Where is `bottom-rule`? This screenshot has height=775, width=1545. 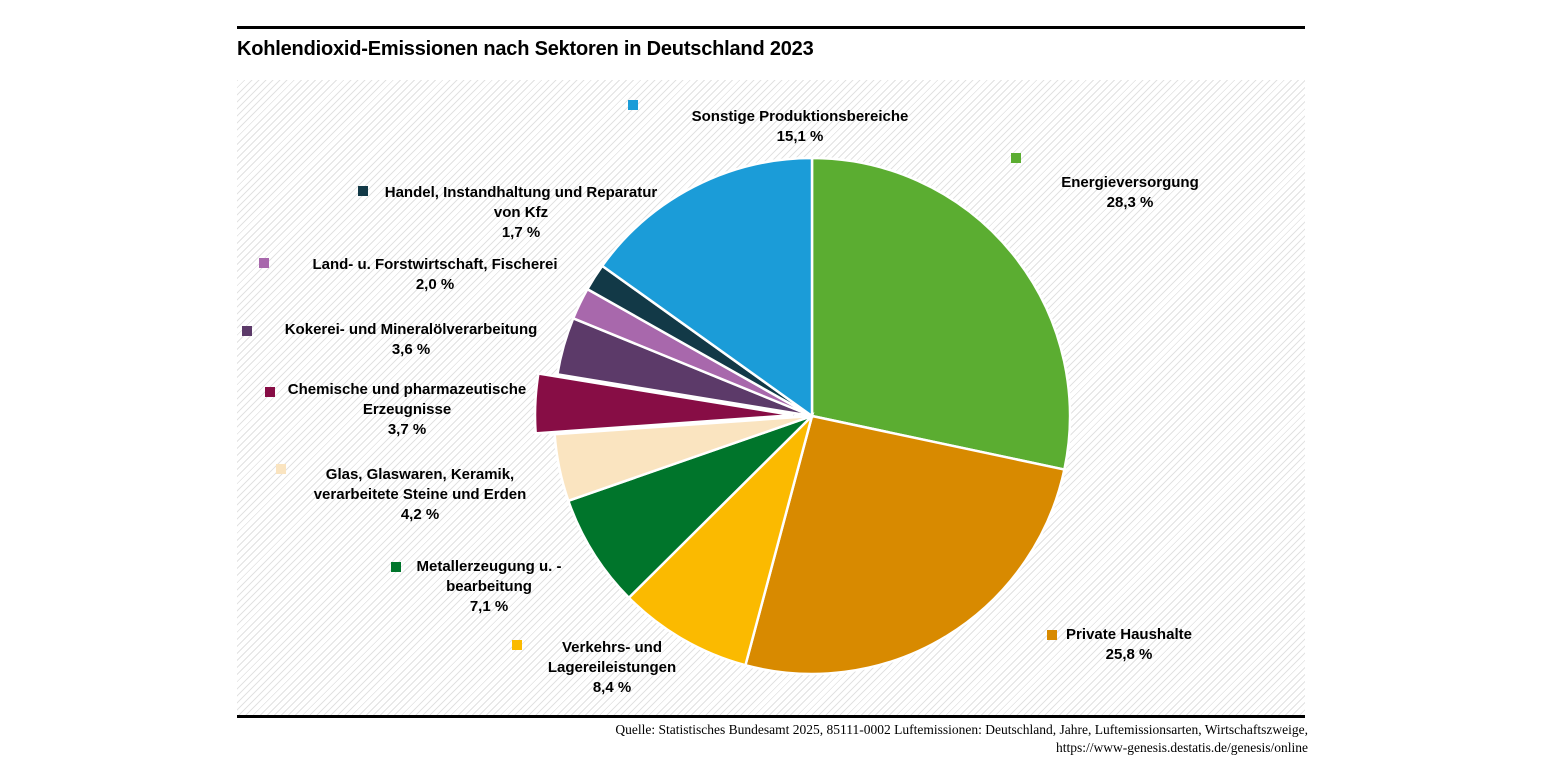
bottom-rule is located at coordinates (771, 716).